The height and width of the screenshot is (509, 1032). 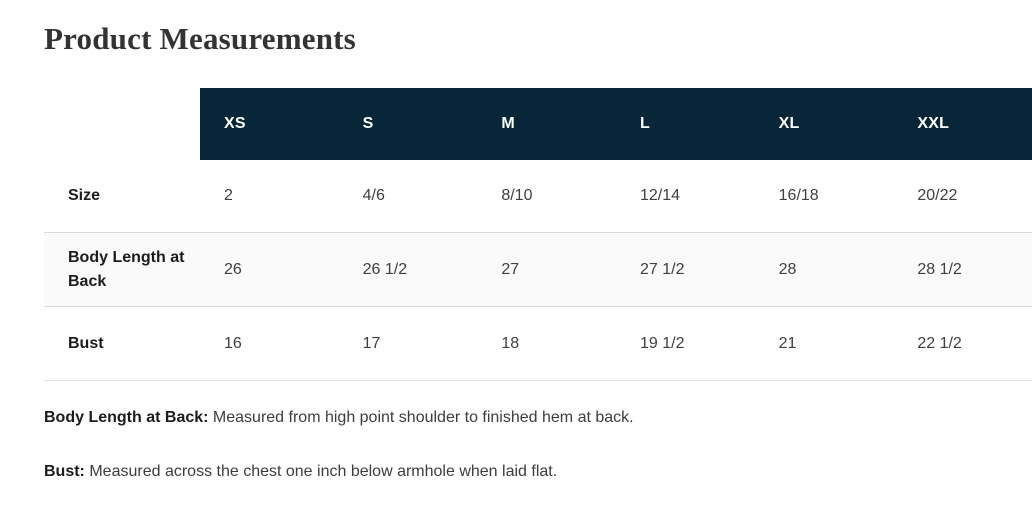 I want to click on note-bust-term: Bust:, so click(x=64, y=471).